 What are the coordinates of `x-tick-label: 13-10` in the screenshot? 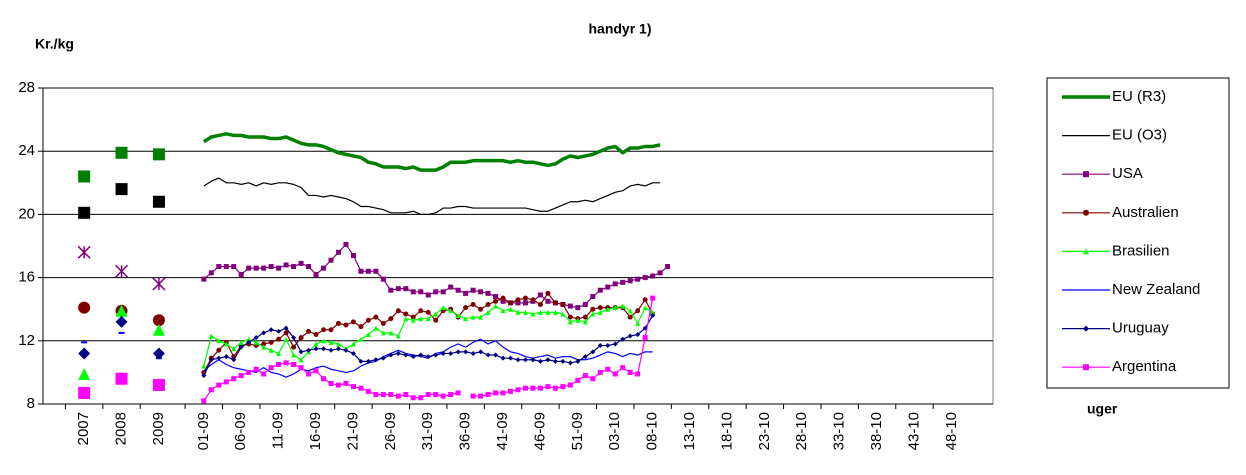 It's located at (689, 431).